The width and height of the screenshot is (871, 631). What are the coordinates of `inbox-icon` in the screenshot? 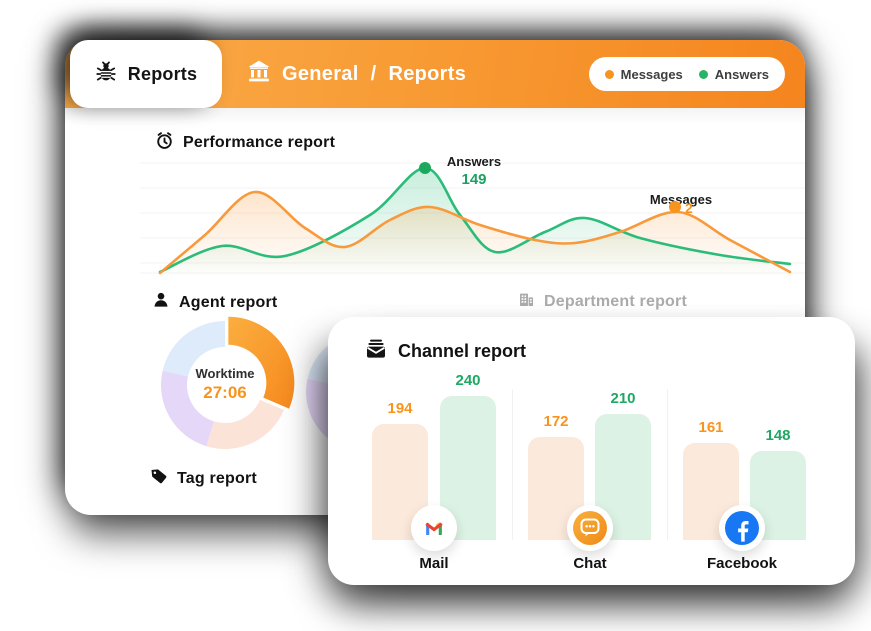 It's located at (376, 351).